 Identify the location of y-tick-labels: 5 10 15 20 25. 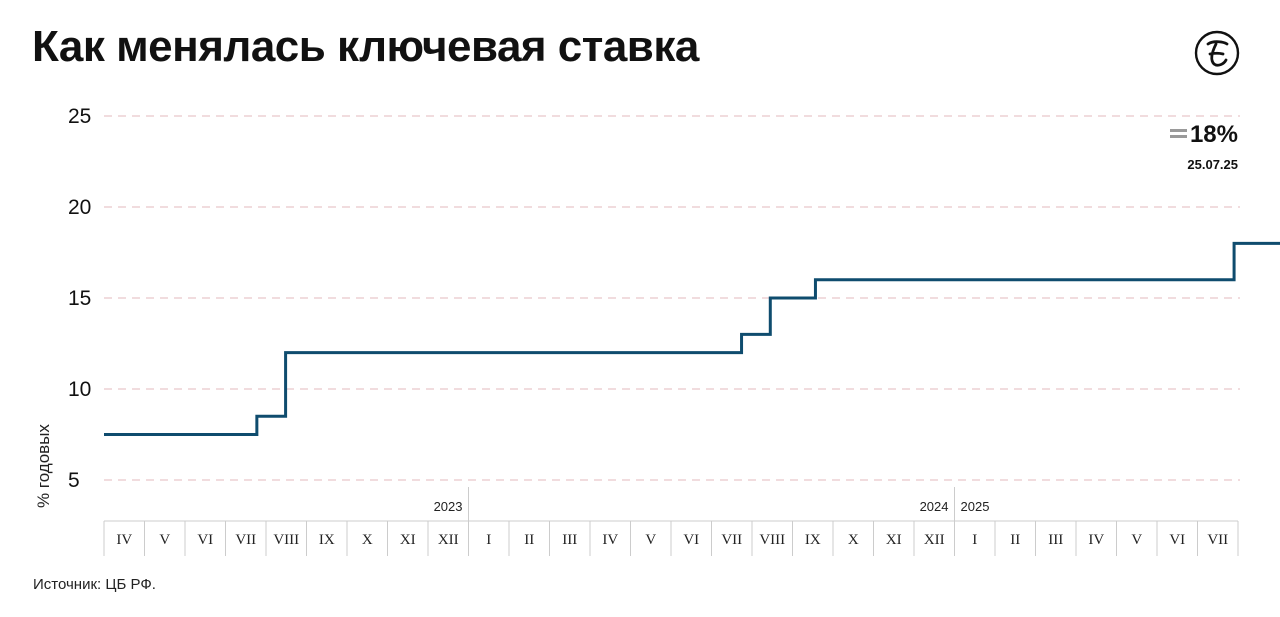
(79, 298).